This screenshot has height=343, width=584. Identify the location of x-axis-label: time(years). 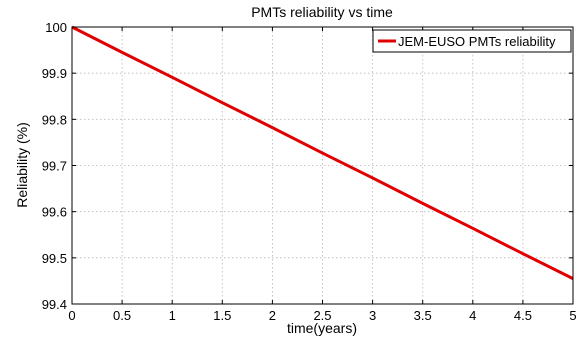
(322, 328).